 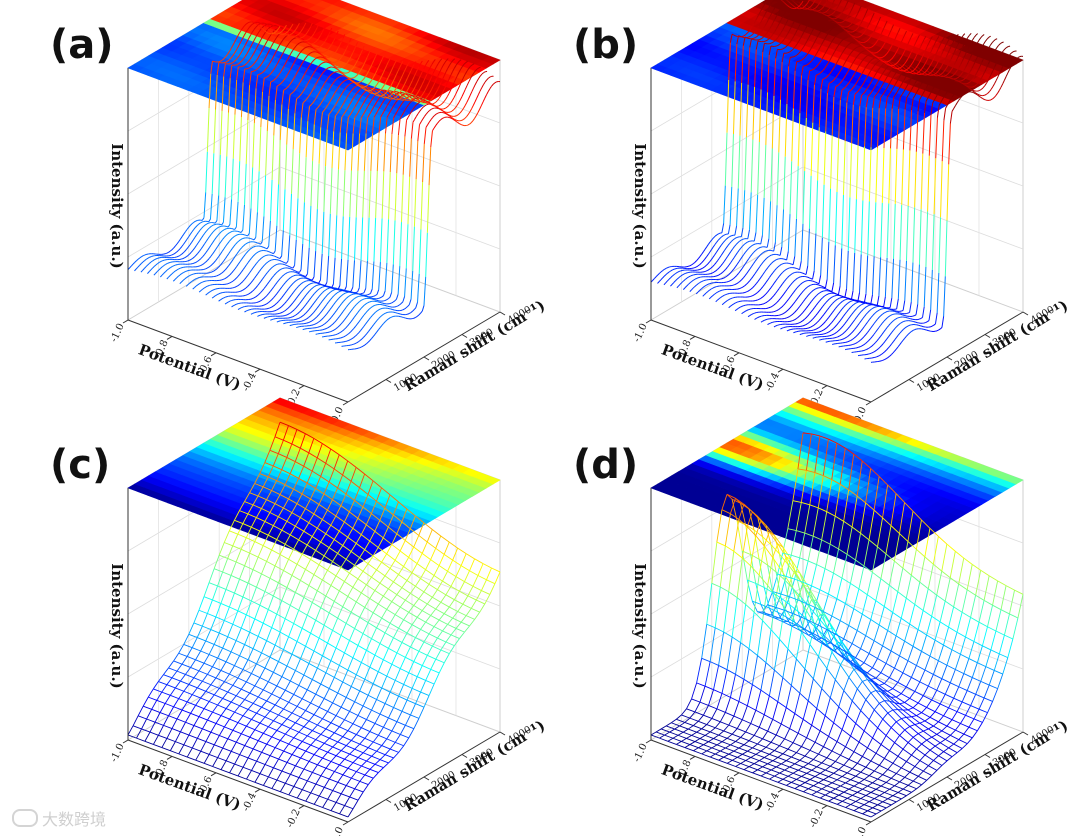 What do you see at coordinates (314, 212) in the screenshot?
I see `gridline` at bounding box center [314, 212].